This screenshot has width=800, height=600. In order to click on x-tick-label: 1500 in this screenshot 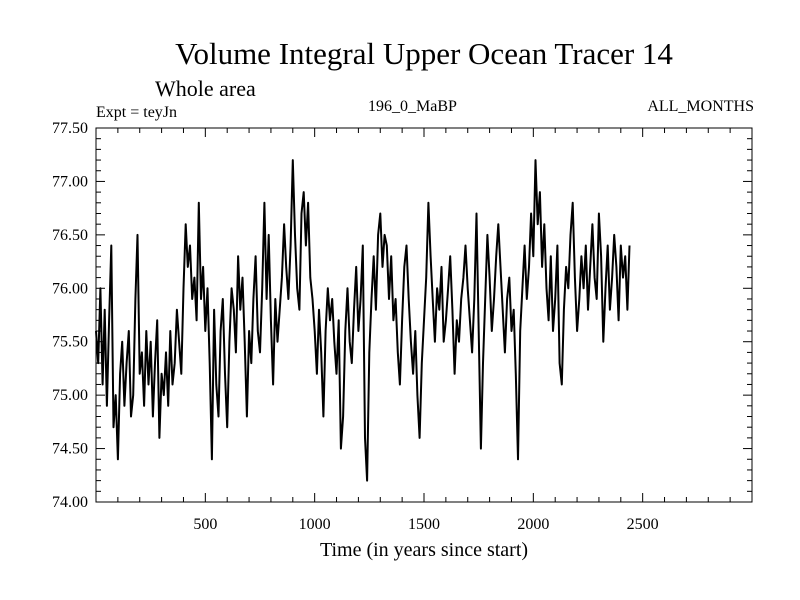, I will do `click(424, 524)`.